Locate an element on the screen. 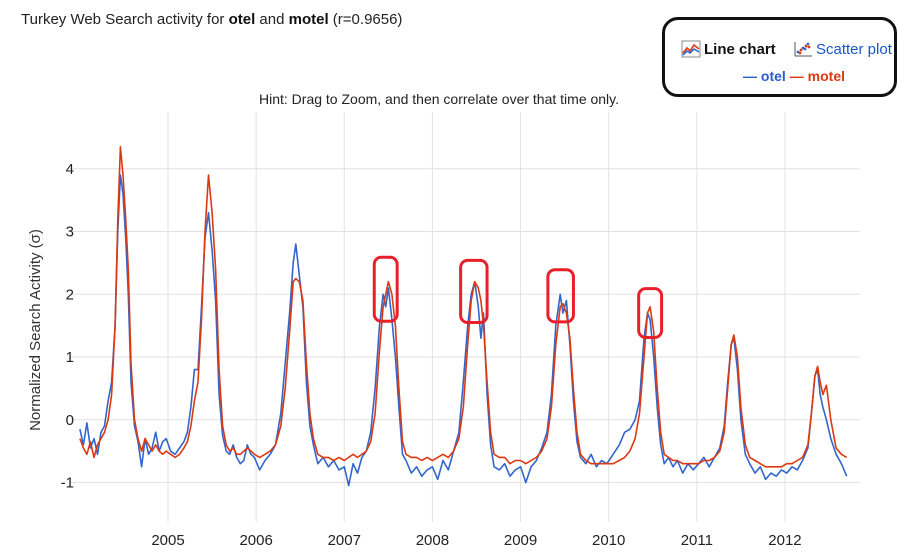 The width and height of the screenshot is (904, 555). x-tick-label: 2007 is located at coordinates (344, 540).